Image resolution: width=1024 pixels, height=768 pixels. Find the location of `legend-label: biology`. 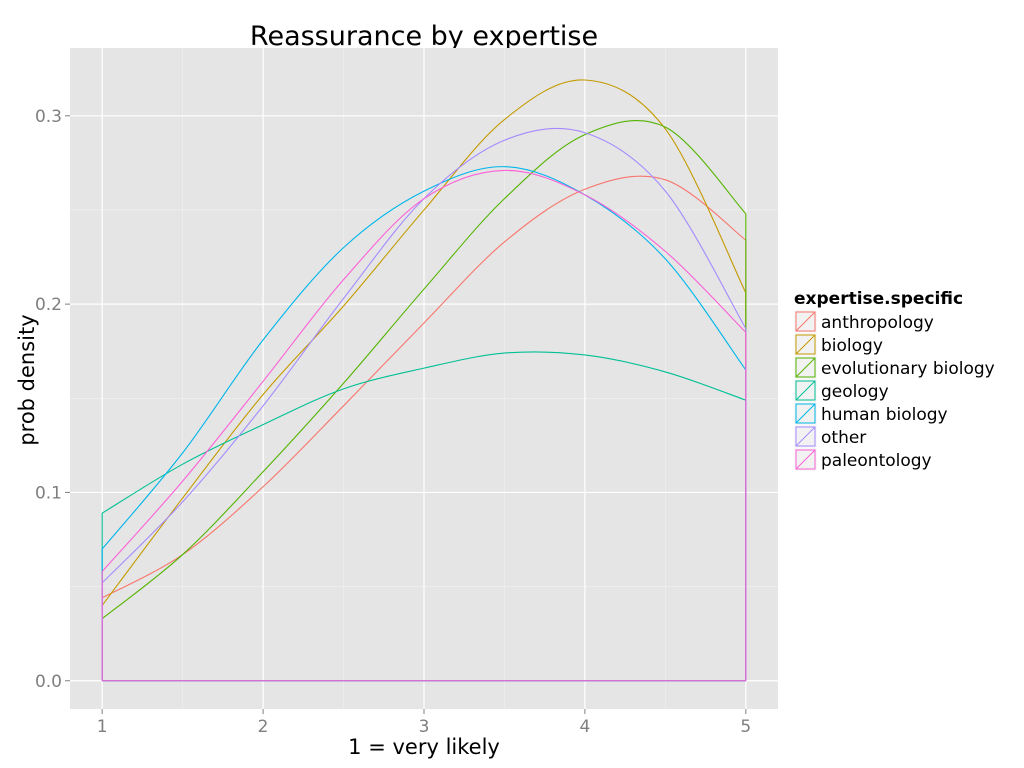

legend-label: biology is located at coordinates (852, 346).